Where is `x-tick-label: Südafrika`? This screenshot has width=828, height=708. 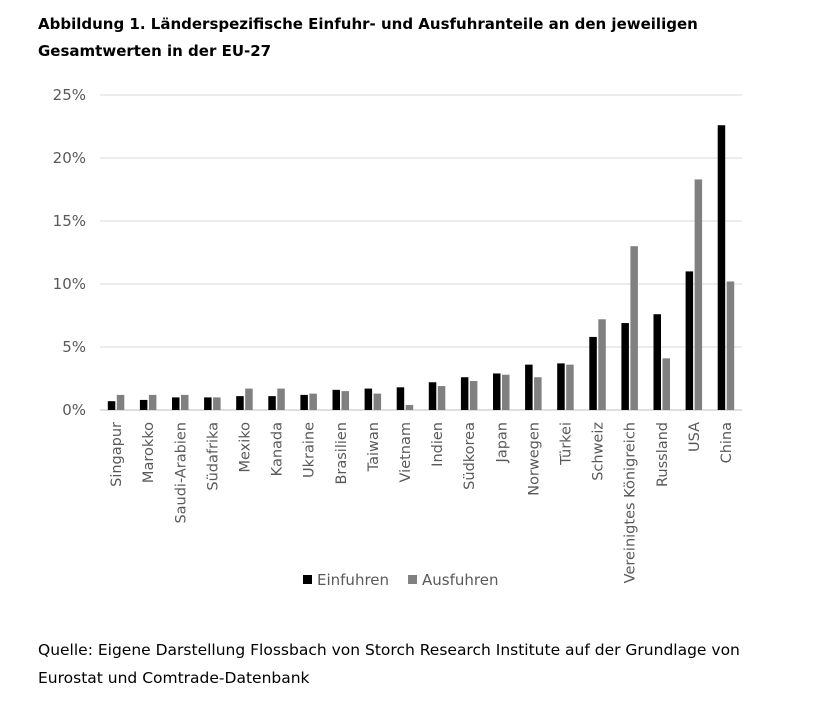 x-tick-label: Südafrika is located at coordinates (213, 456).